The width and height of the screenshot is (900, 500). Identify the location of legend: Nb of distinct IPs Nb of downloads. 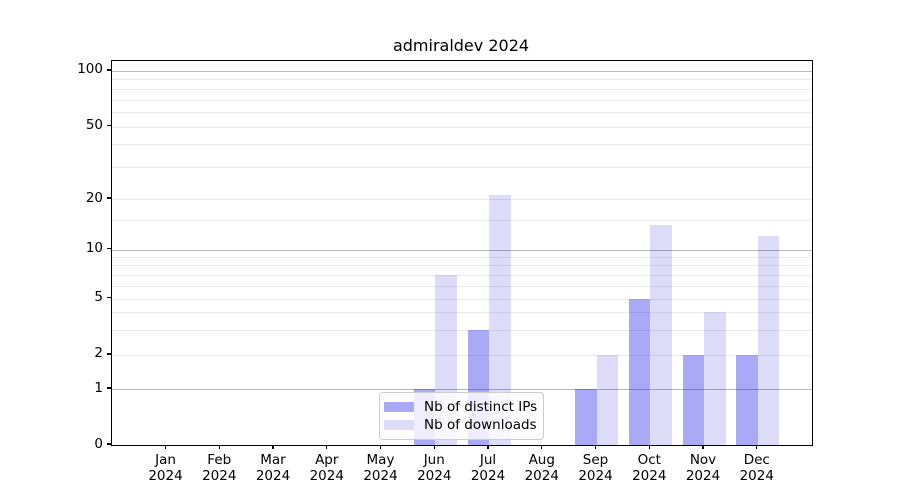
(461, 416).